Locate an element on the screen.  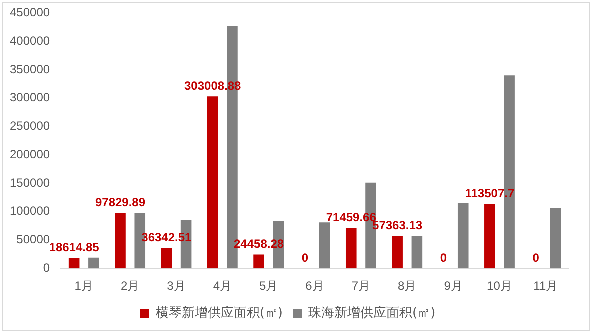
x-tick-label: 7月 is located at coordinates (361, 286).